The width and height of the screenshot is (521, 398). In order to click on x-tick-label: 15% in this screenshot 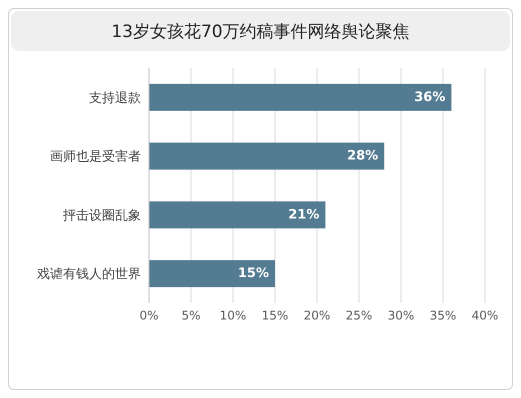, I will do `click(275, 315)`.